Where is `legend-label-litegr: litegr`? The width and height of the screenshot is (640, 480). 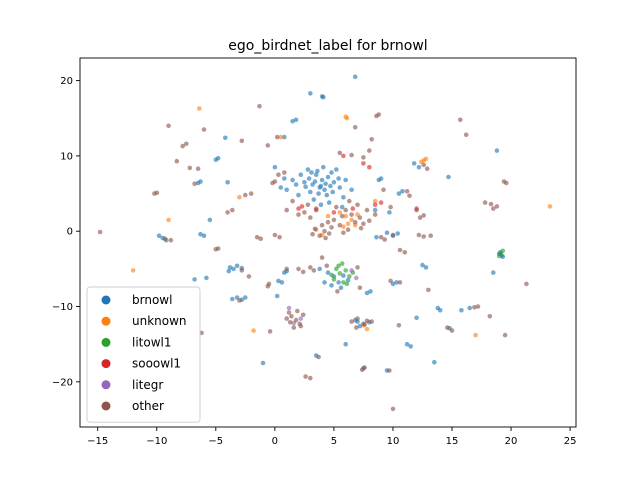 legend-label-litegr: litegr is located at coordinates (147, 385).